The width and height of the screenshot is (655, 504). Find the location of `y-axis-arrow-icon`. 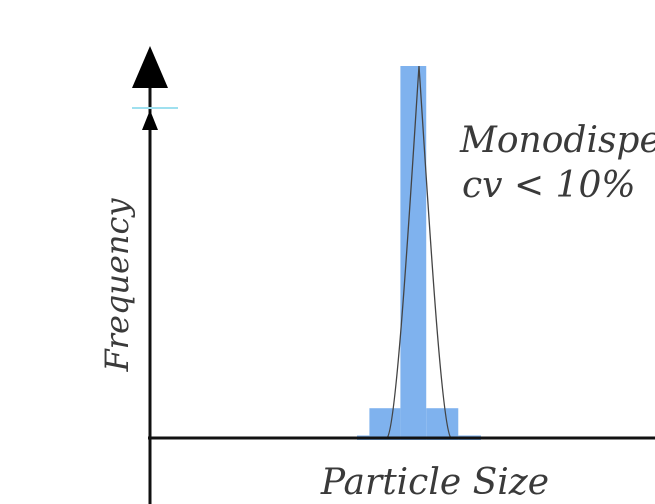

y-axis-arrow-icon is located at coordinates (150, 67).